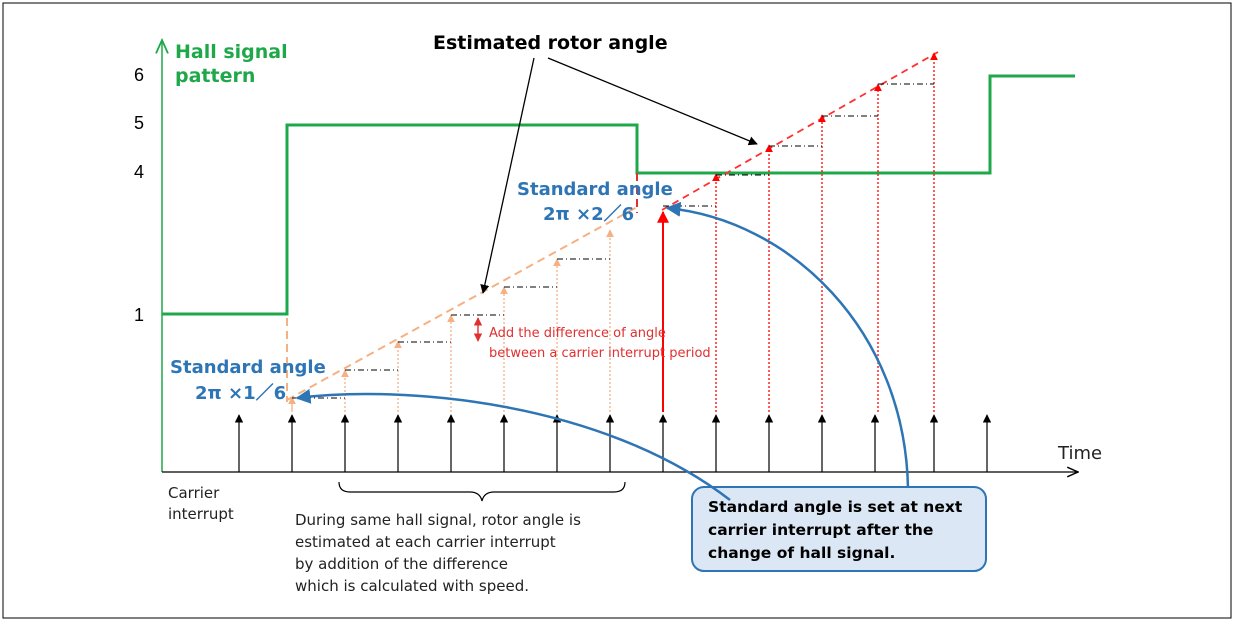  Describe the element at coordinates (139, 123) in the screenshot. I see `y-tick-5: 5` at that location.